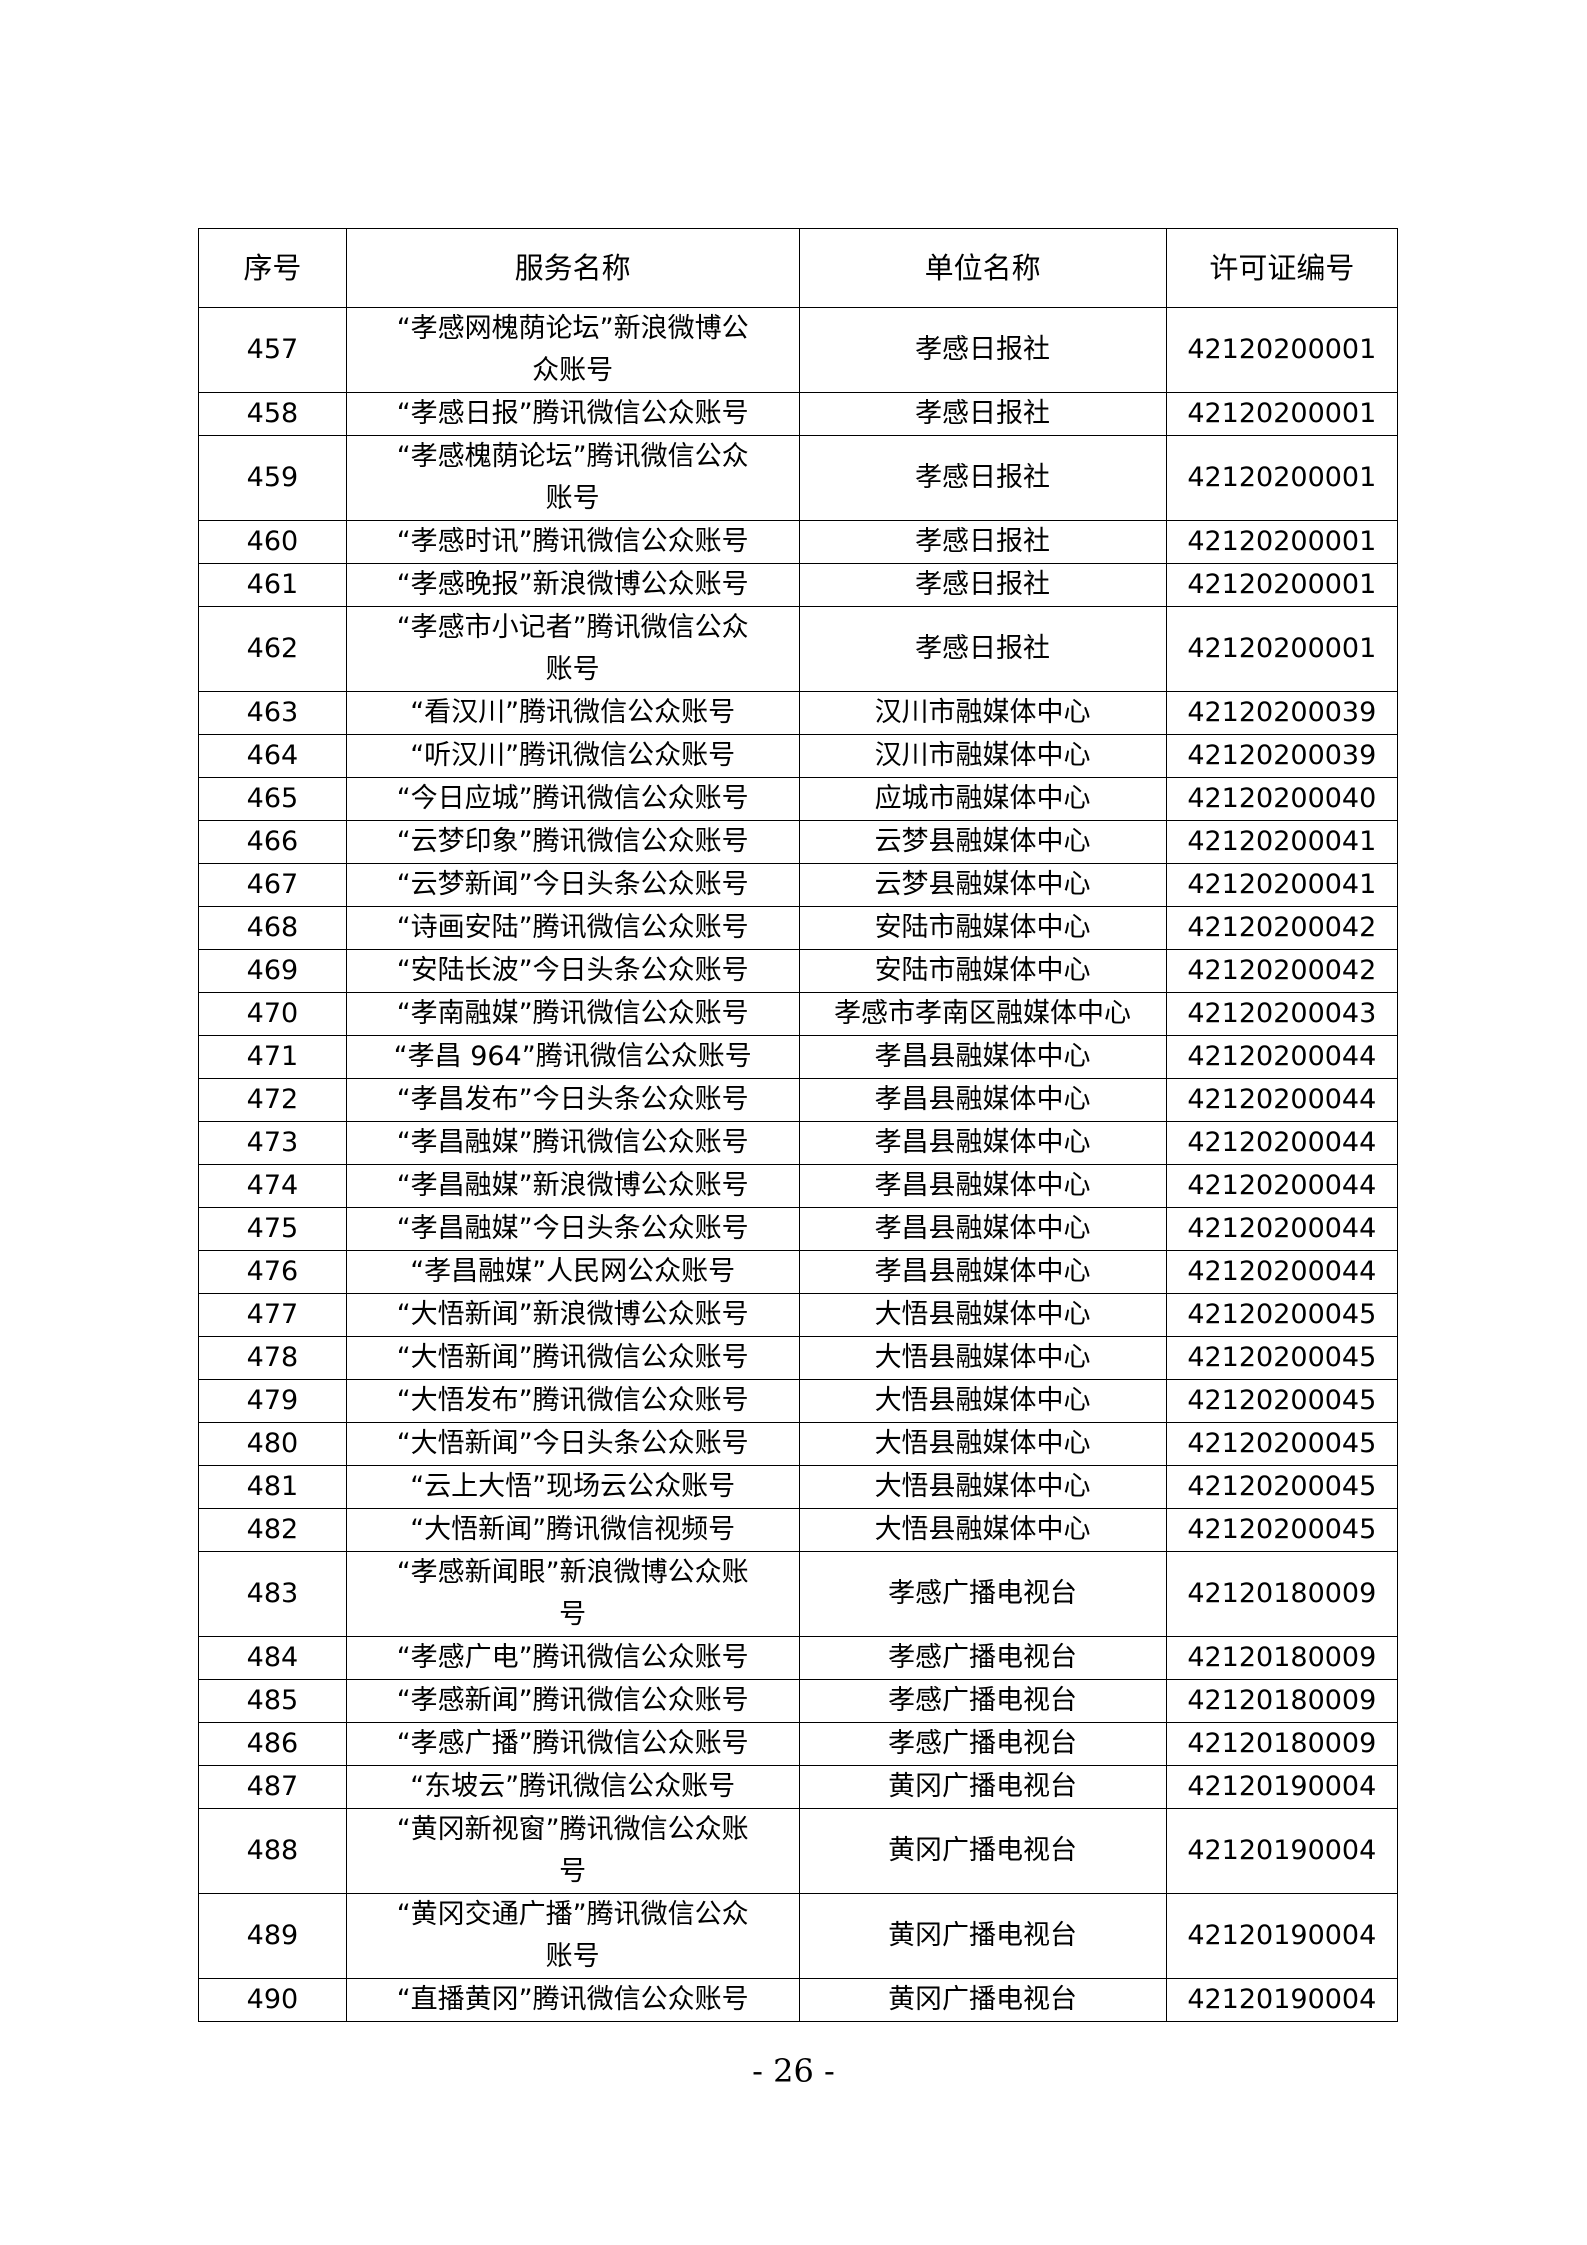  I want to click on cell-index: 486, so click(272, 1744).